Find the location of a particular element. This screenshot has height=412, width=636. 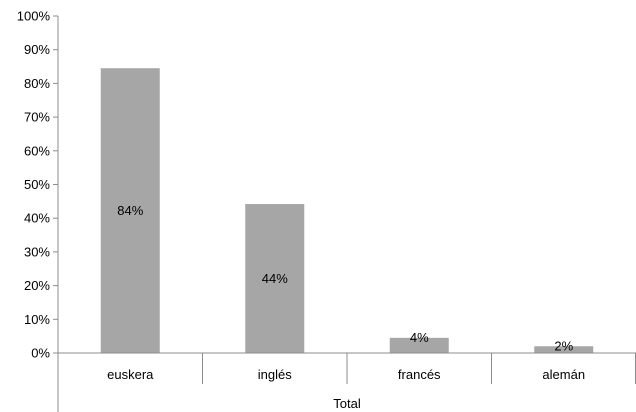

x-group-label: Total is located at coordinates (347, 403).